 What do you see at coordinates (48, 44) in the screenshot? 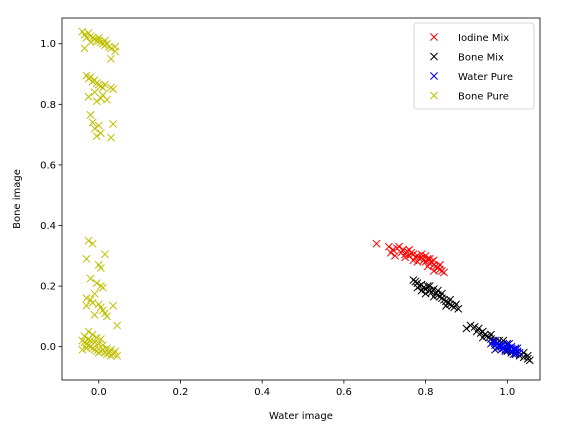
I see `y-tick-label: 1.0` at bounding box center [48, 44].